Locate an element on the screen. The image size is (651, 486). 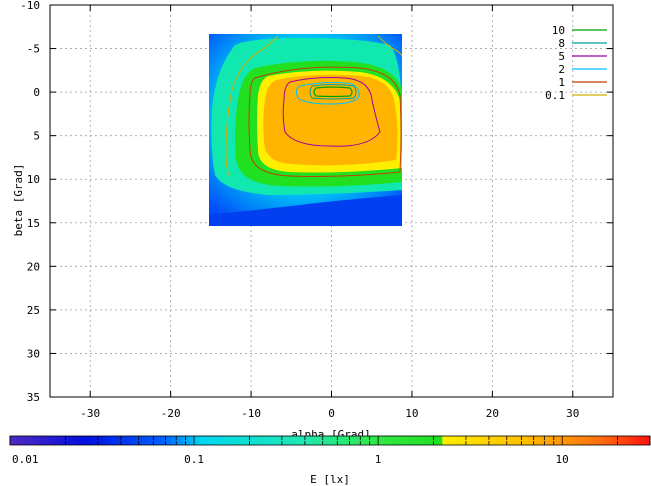
colorbar-tick-label: 1 is located at coordinates (378, 459).